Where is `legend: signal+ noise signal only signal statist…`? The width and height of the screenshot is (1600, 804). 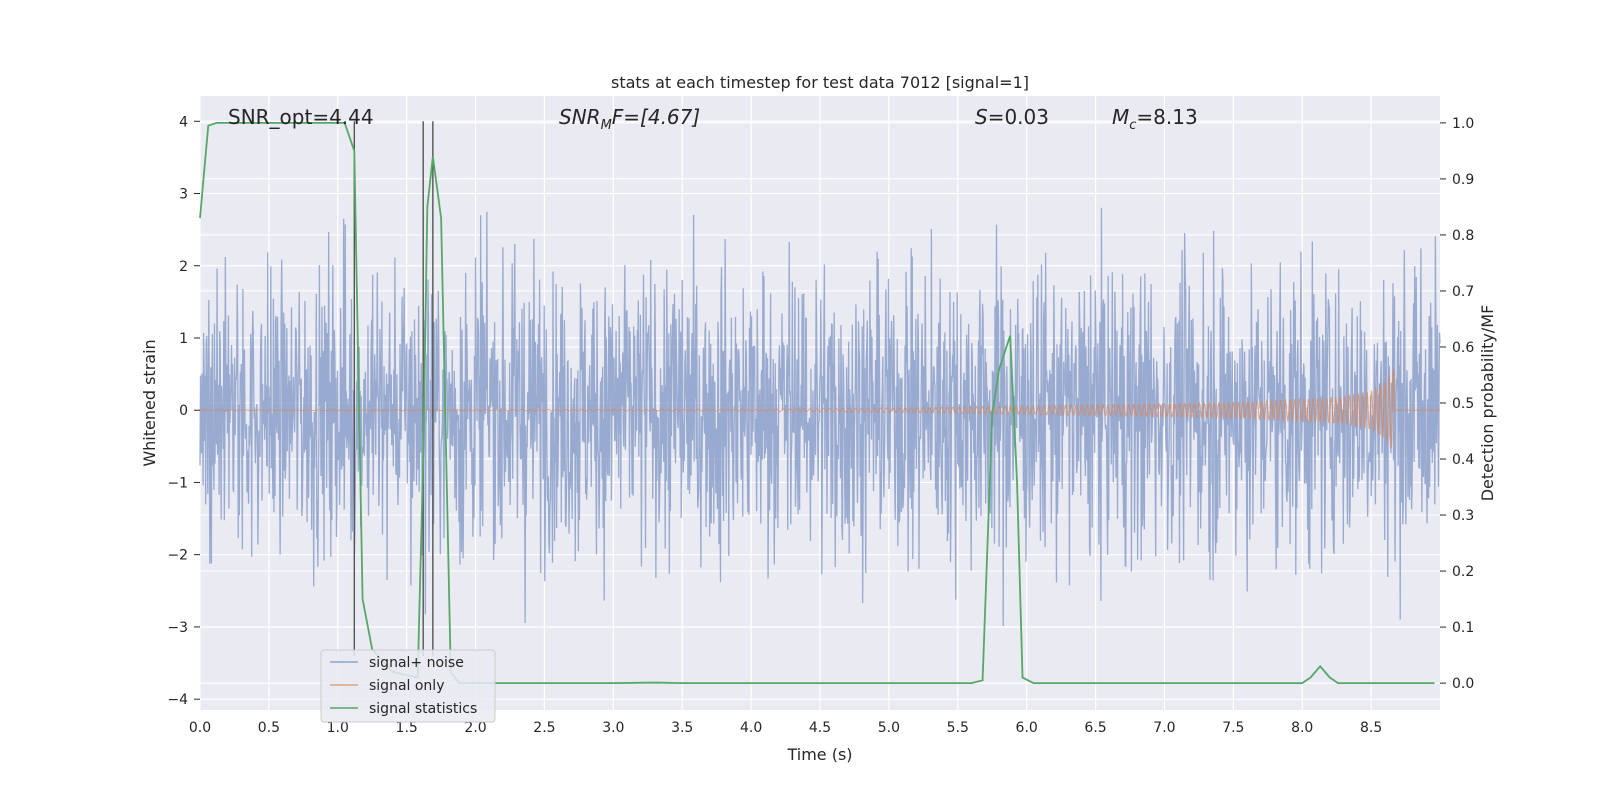
legend: signal+ noise signal only signal statist… is located at coordinates (408, 686).